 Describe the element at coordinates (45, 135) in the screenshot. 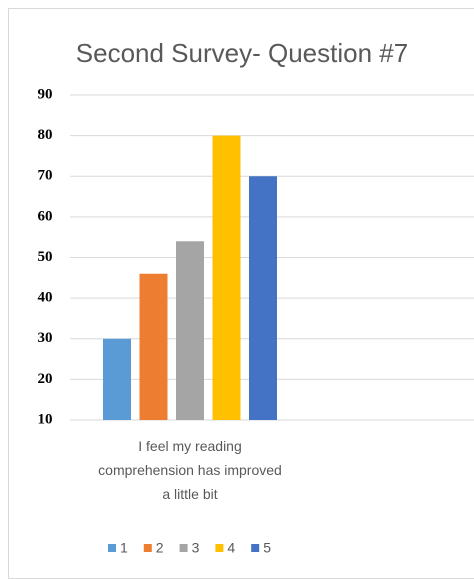

I see `y-tick-label: 80` at that location.